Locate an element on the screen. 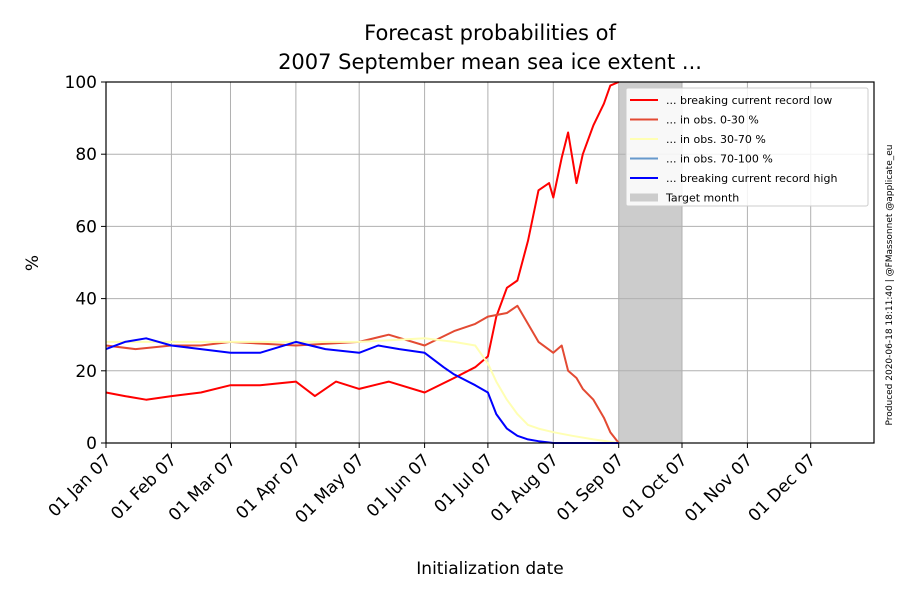  x-tick-label: 01 Sep 07 is located at coordinates (590, 487).